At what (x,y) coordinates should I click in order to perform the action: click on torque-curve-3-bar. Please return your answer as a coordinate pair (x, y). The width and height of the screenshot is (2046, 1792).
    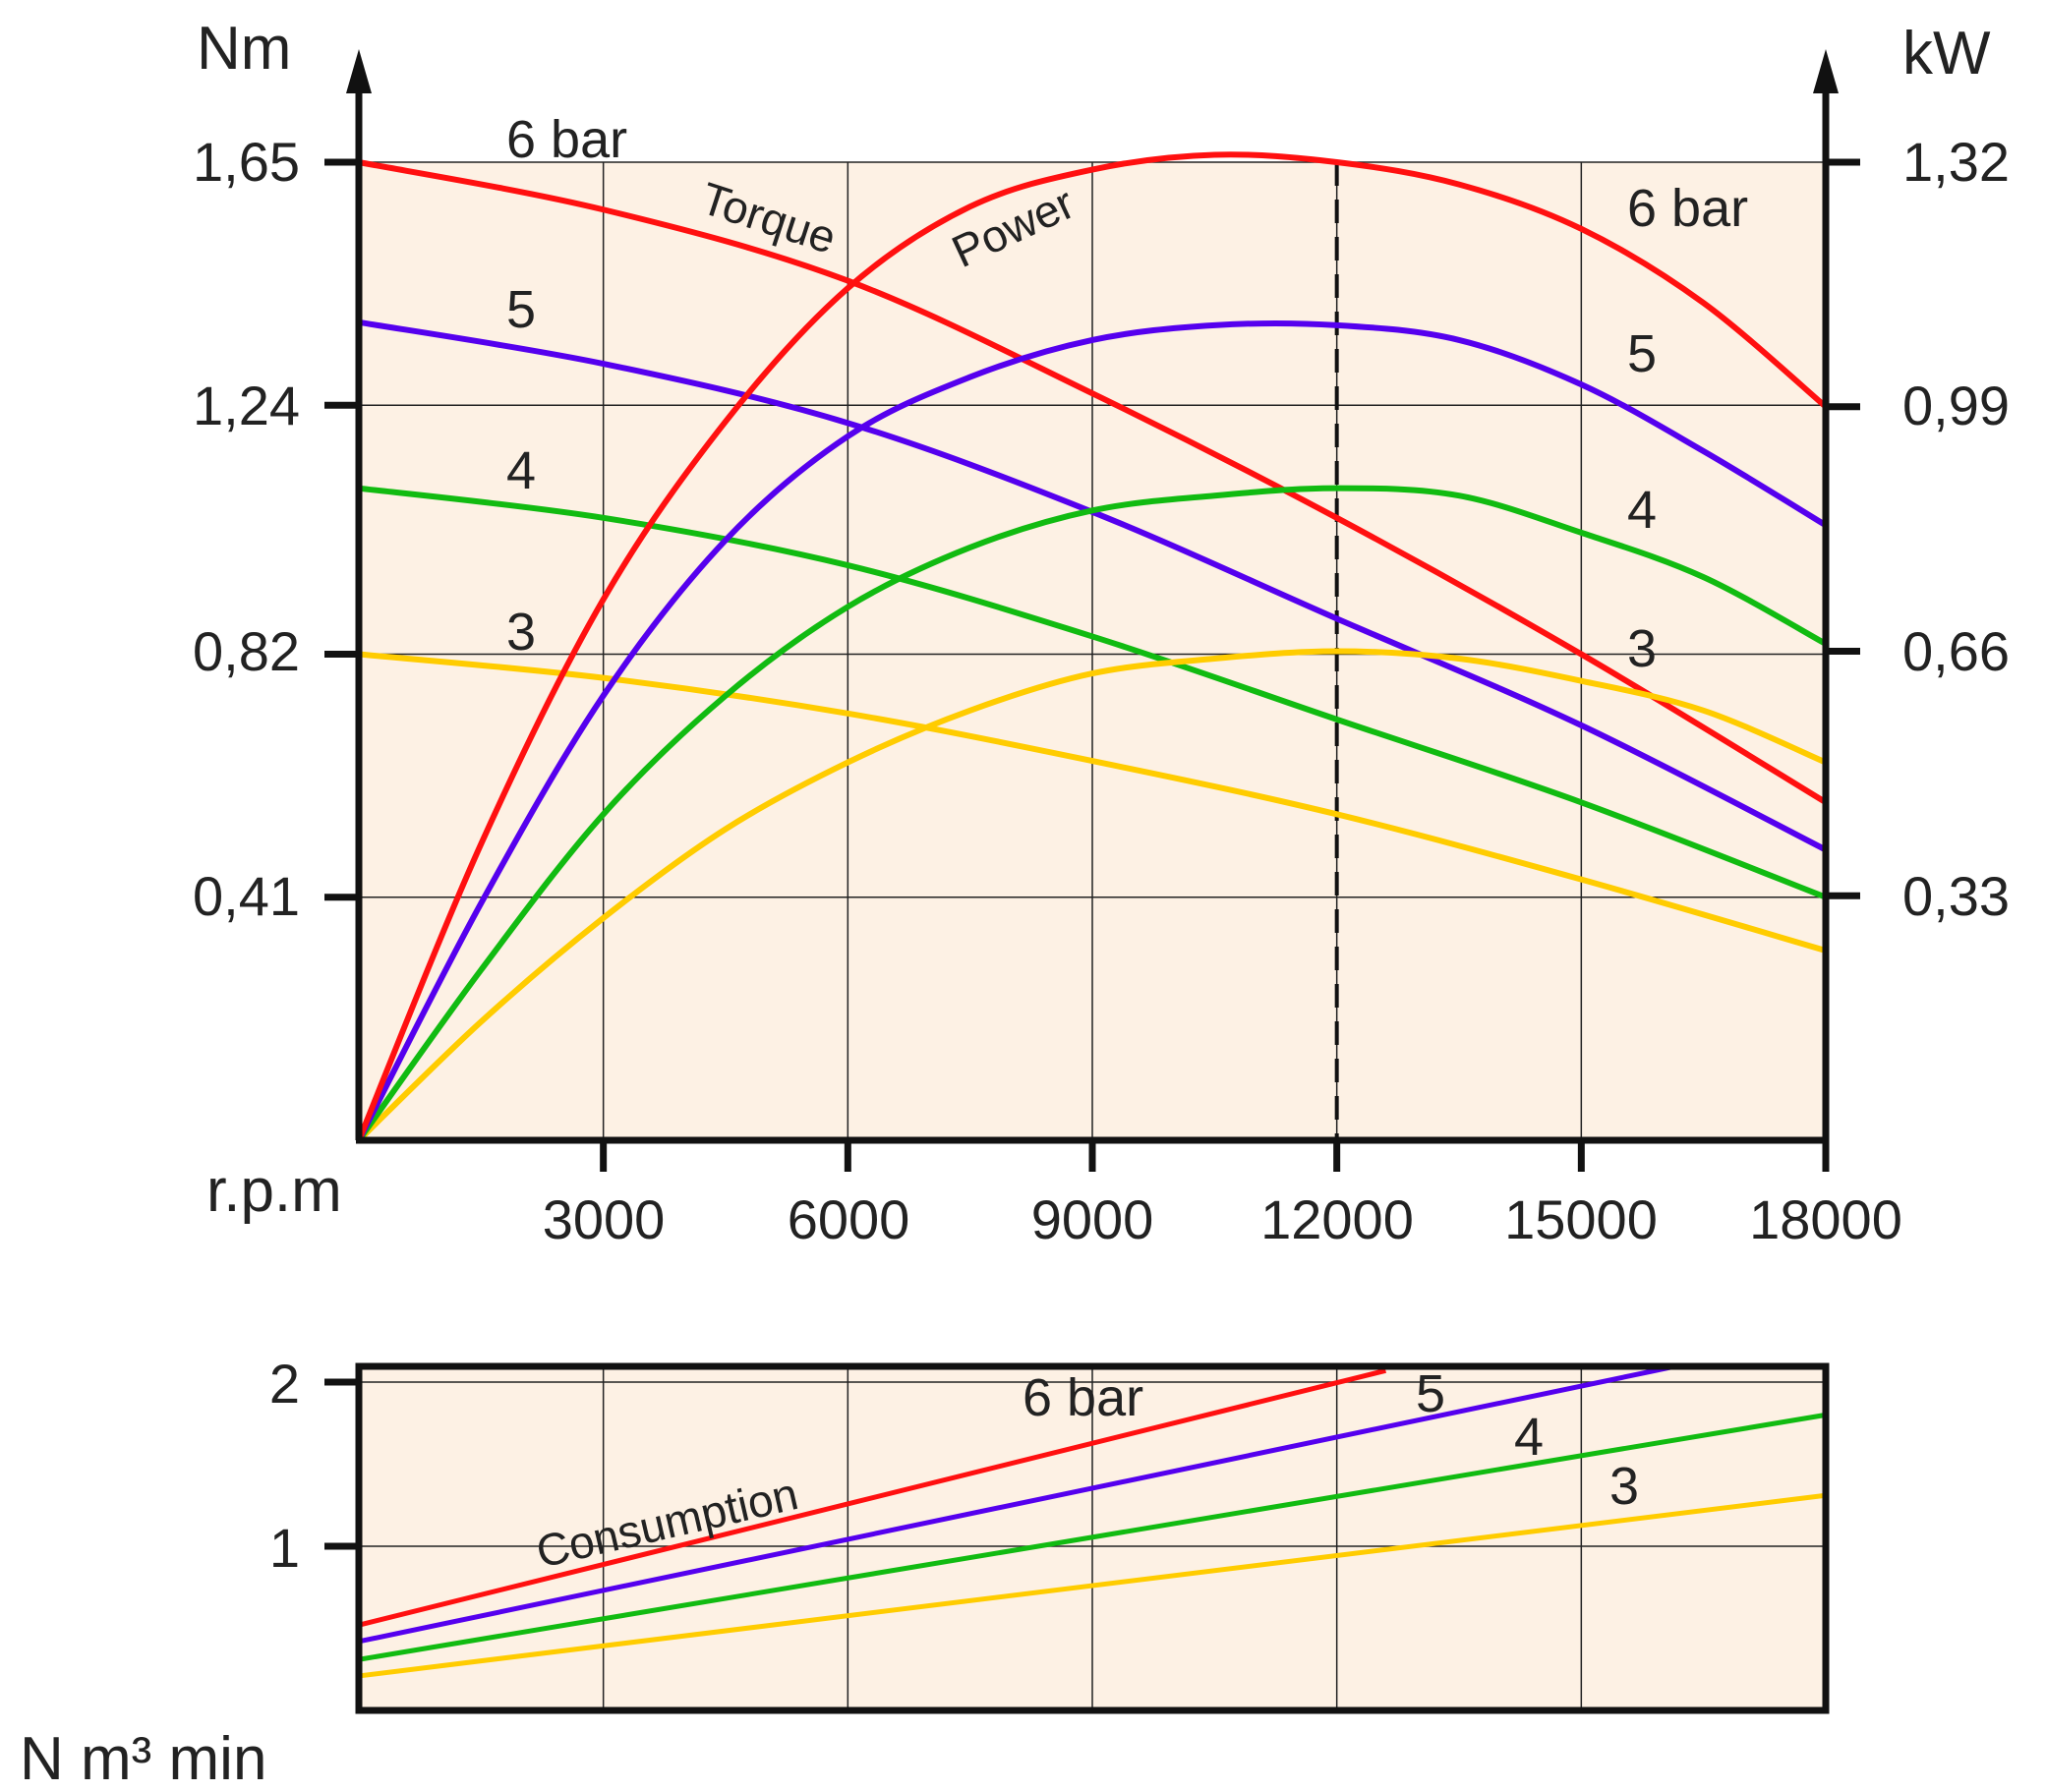
    Looking at the image, I should click on (1092, 802).